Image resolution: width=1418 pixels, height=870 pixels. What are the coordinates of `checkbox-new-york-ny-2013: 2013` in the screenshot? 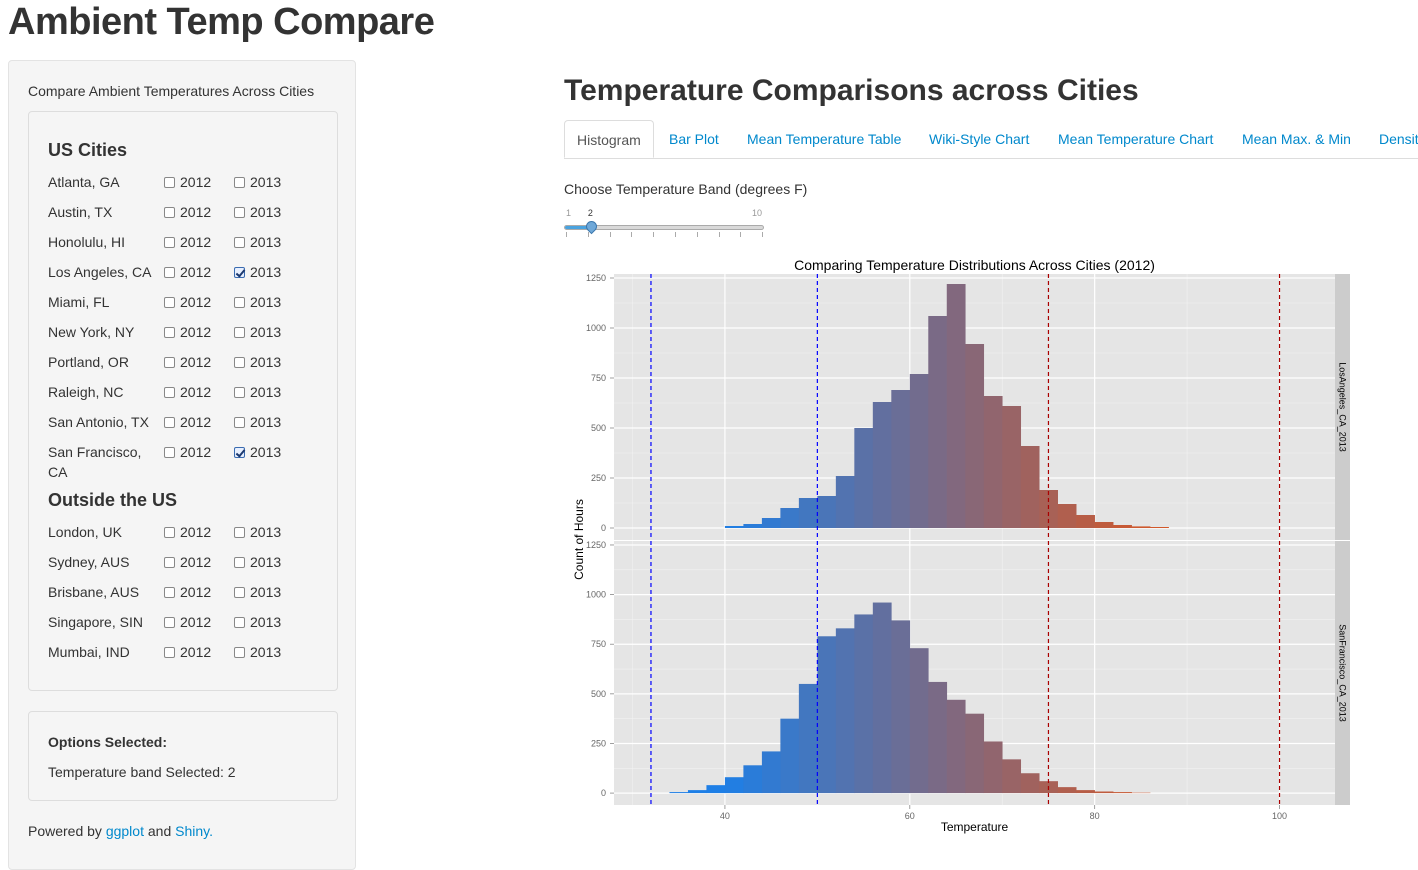 It's located at (257, 332).